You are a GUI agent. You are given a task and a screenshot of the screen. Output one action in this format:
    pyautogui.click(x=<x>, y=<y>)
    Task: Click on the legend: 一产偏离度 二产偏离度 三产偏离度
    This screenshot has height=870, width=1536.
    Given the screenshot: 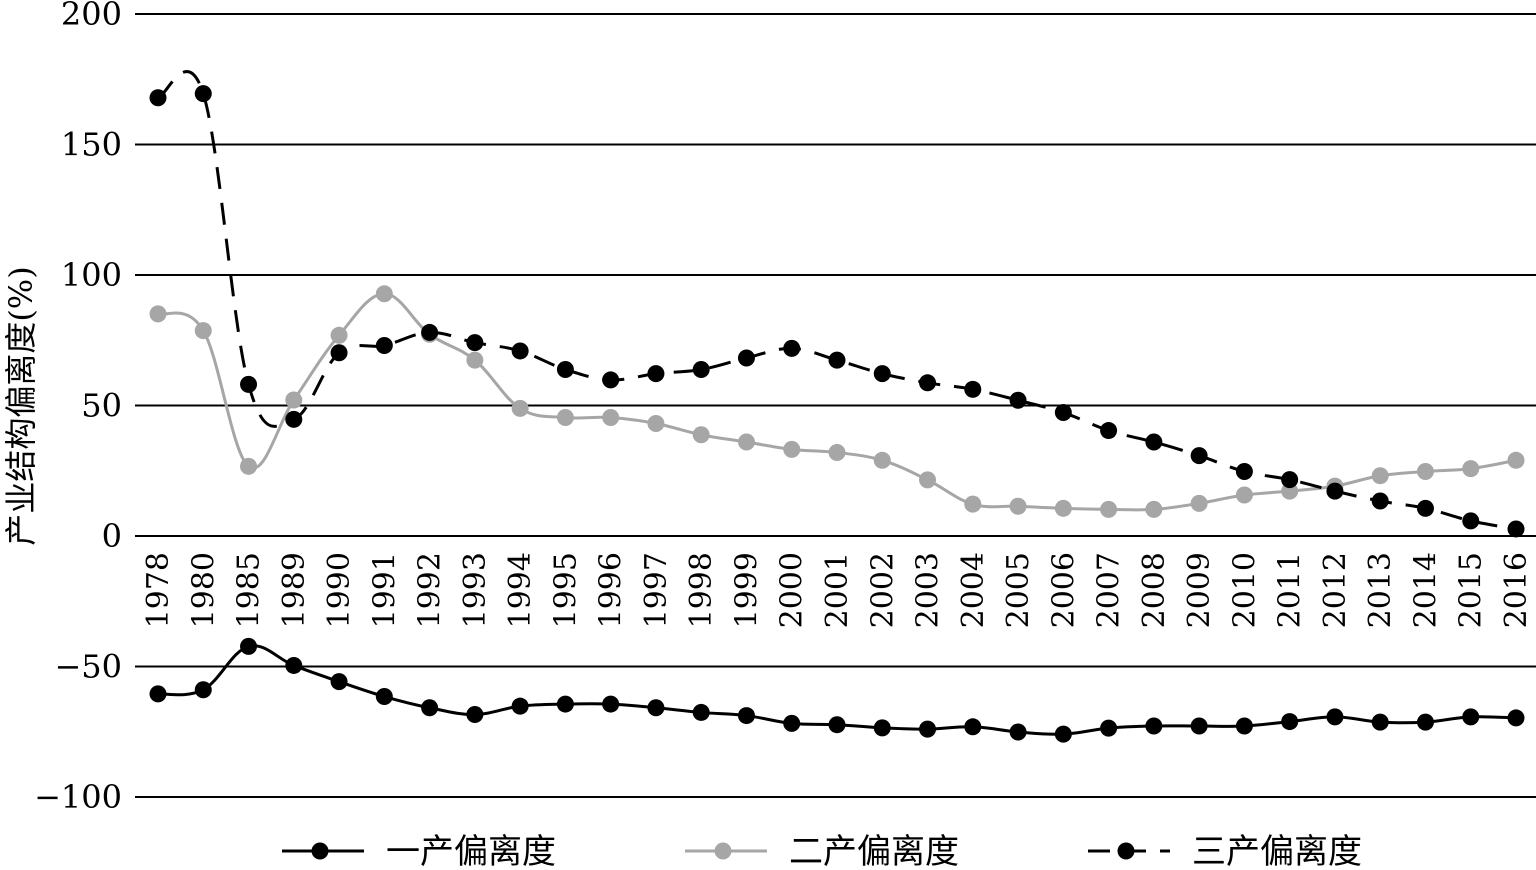 What is the action you would take?
    pyautogui.click(x=822, y=851)
    